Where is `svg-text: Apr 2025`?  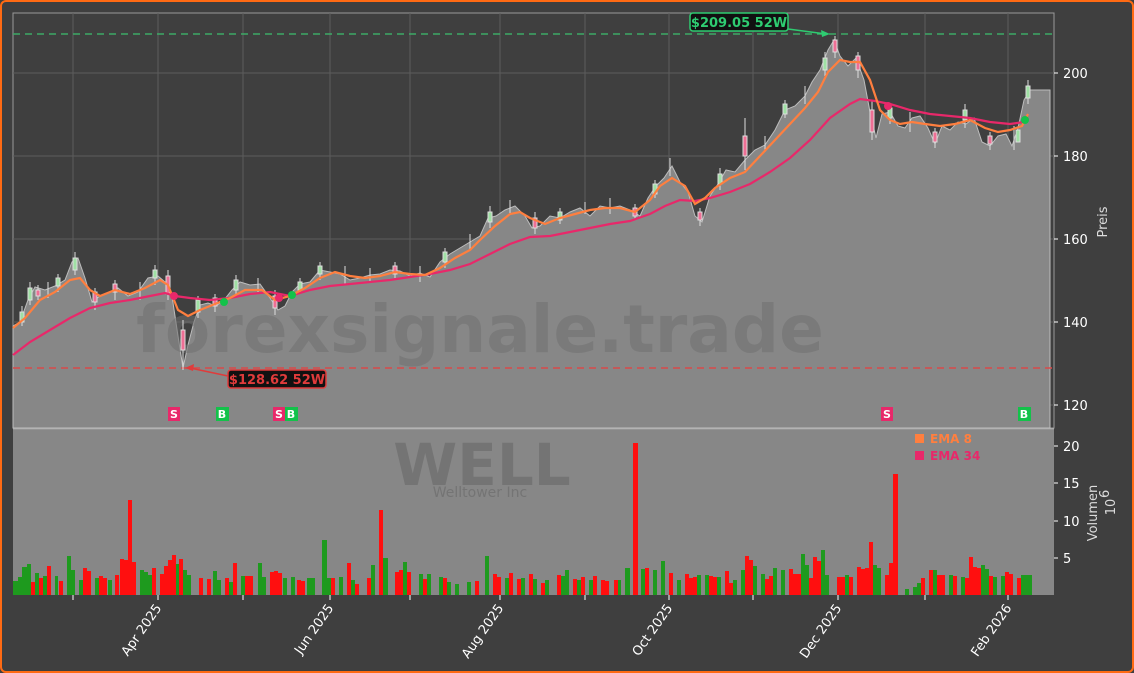
svg-text: Apr 2025 is located at coordinates (142, 631).